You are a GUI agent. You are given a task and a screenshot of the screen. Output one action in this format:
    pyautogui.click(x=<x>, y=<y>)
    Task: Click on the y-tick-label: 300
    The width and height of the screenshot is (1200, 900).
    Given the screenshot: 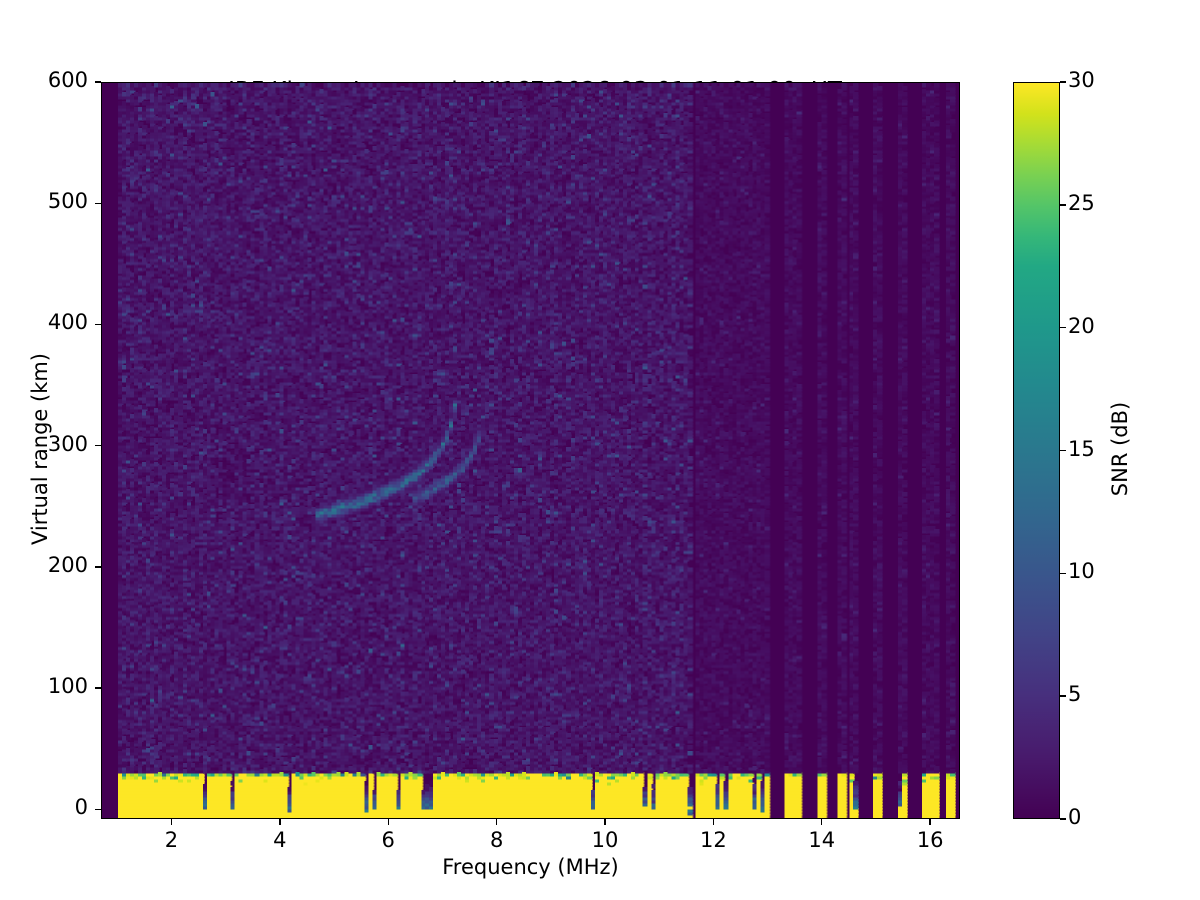 What is the action you would take?
    pyautogui.click(x=67, y=443)
    